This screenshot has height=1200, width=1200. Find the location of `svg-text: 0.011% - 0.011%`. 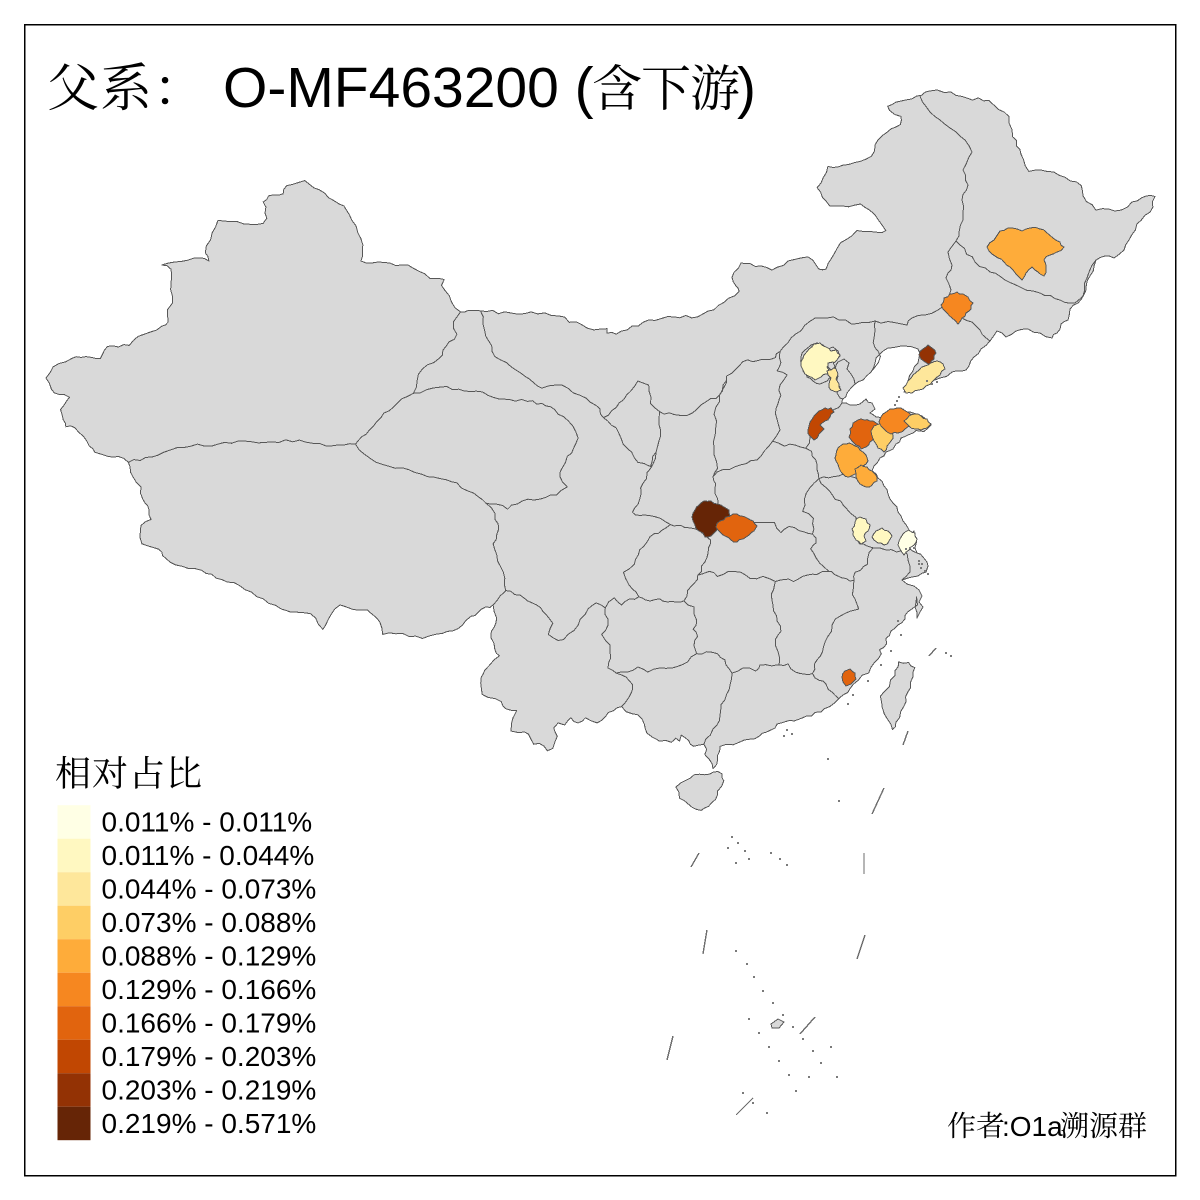

svg-text: 0.011% - 0.011% is located at coordinates (207, 822).